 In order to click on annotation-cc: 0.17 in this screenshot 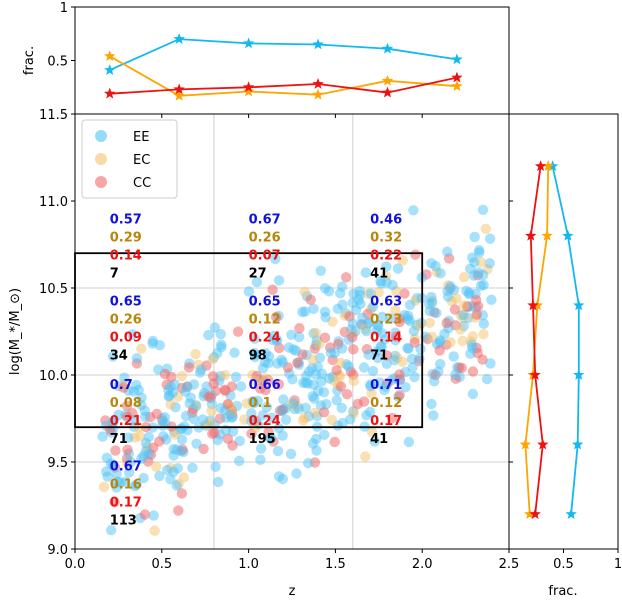, I will do `click(386, 421)`.